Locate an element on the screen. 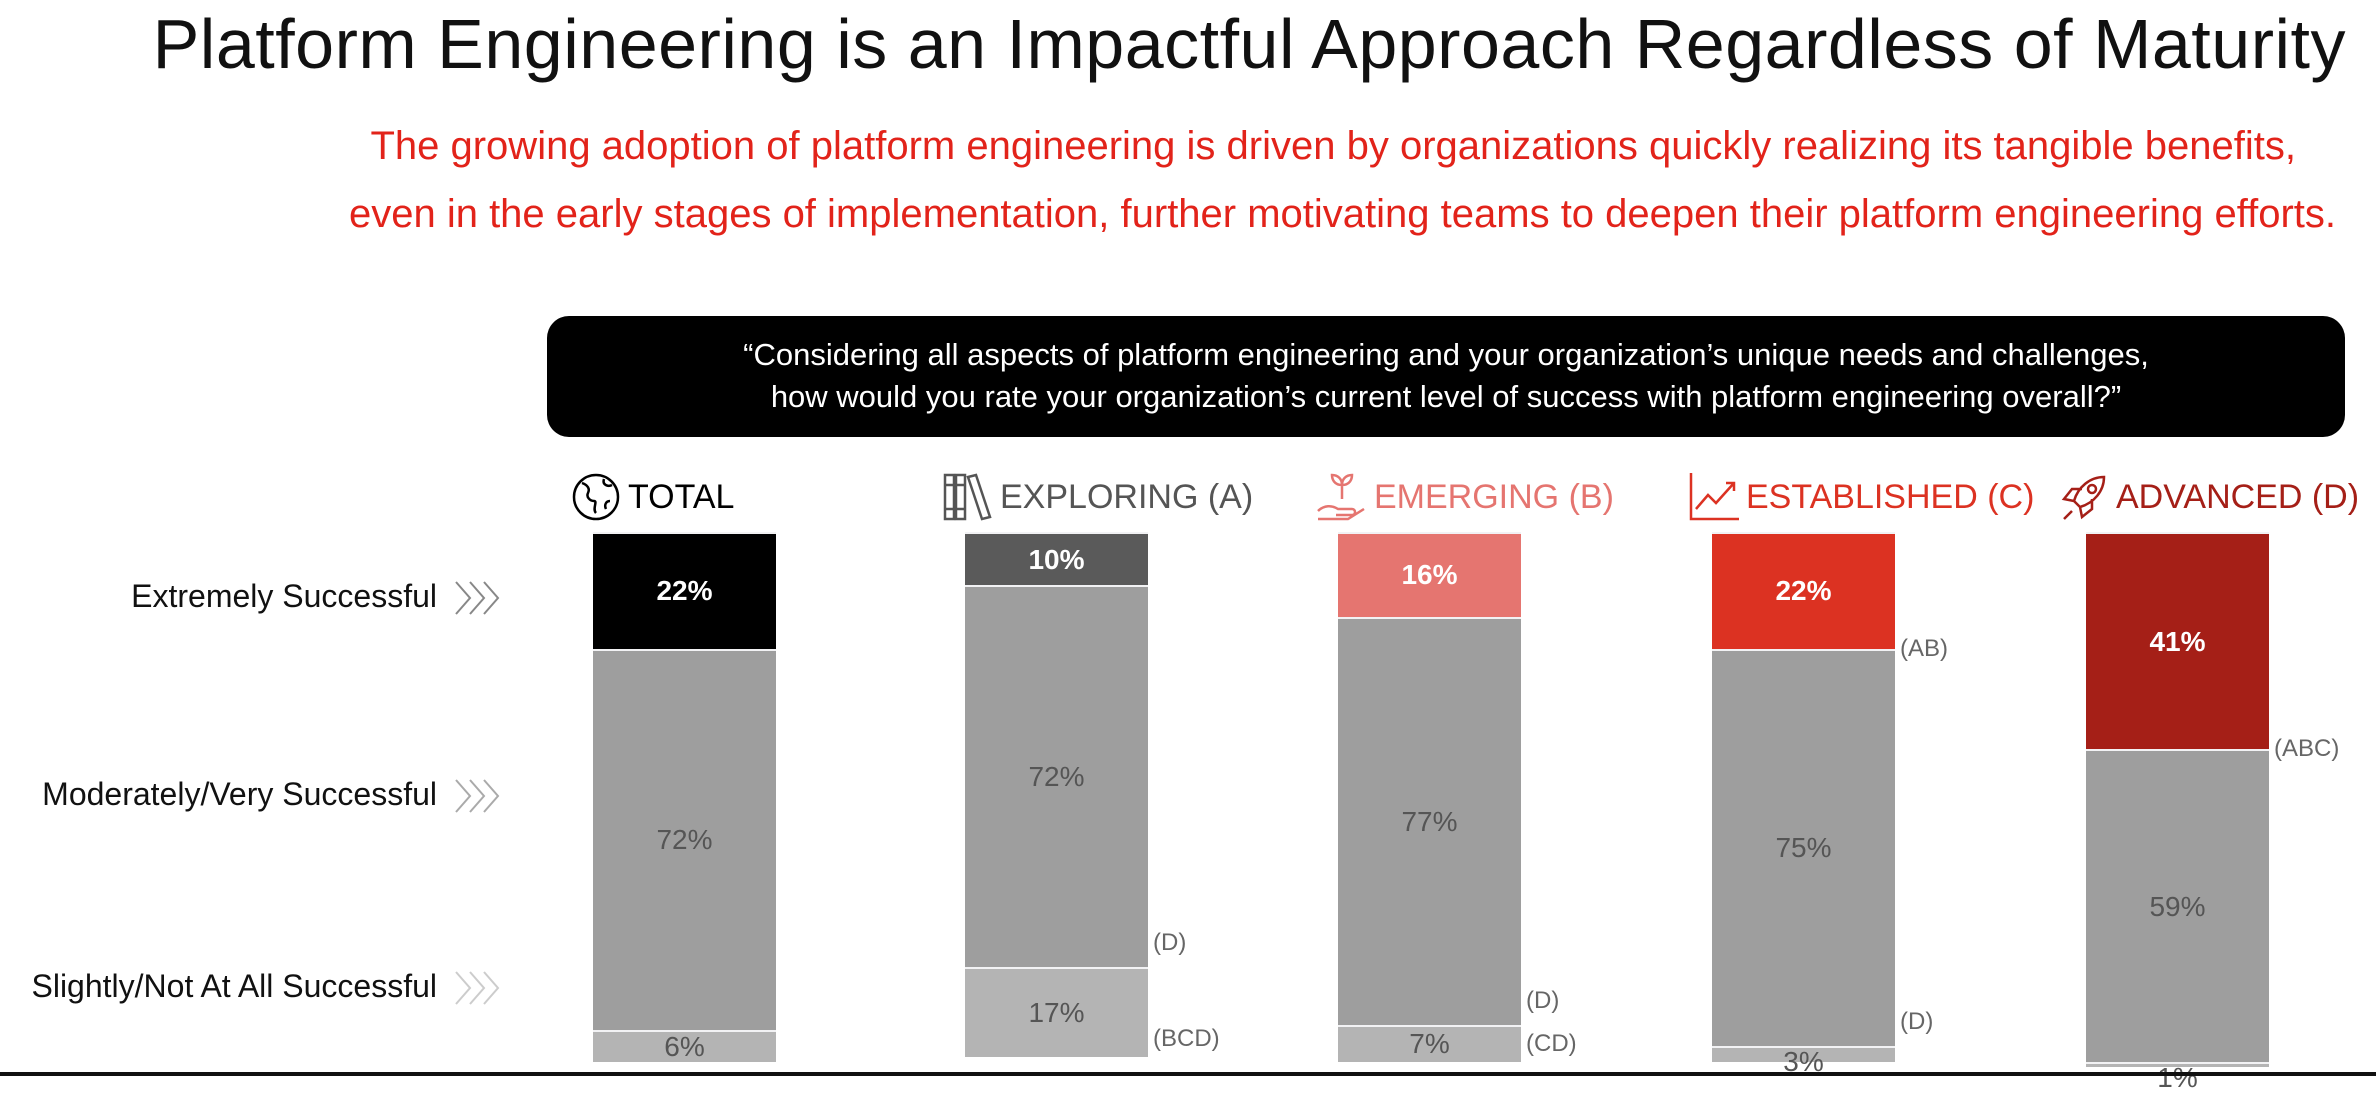 This screenshot has height=1094, width=2376. bar-segment: 6% is located at coordinates (684, 1046).